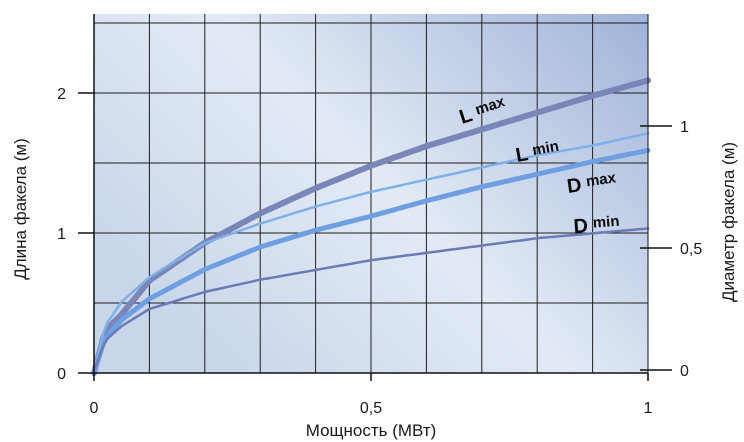  What do you see at coordinates (371, 408) in the screenshot?
I see `x-tick-label: 0,5` at bounding box center [371, 408].